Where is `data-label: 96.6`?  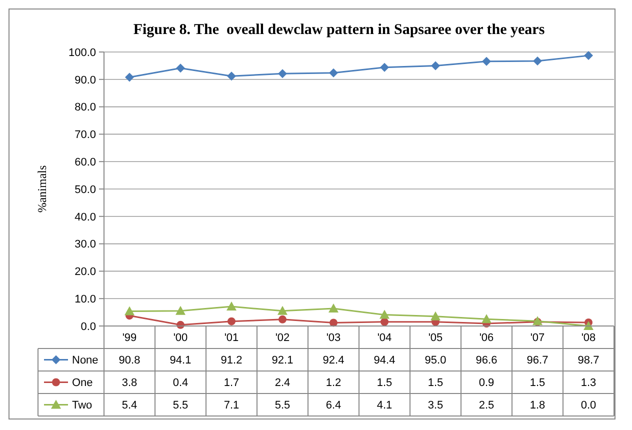 data-label: 96.6 is located at coordinates (487, 360).